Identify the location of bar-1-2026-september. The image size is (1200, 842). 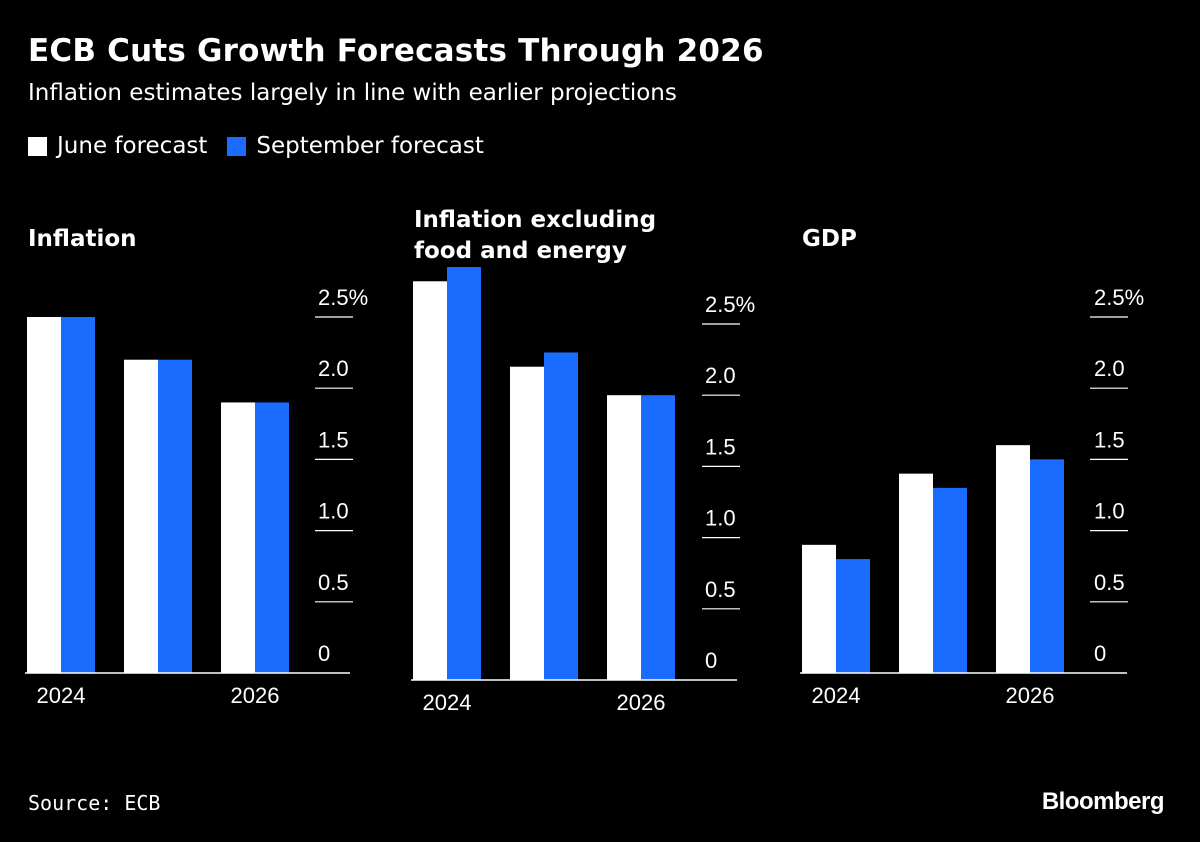
(658, 537).